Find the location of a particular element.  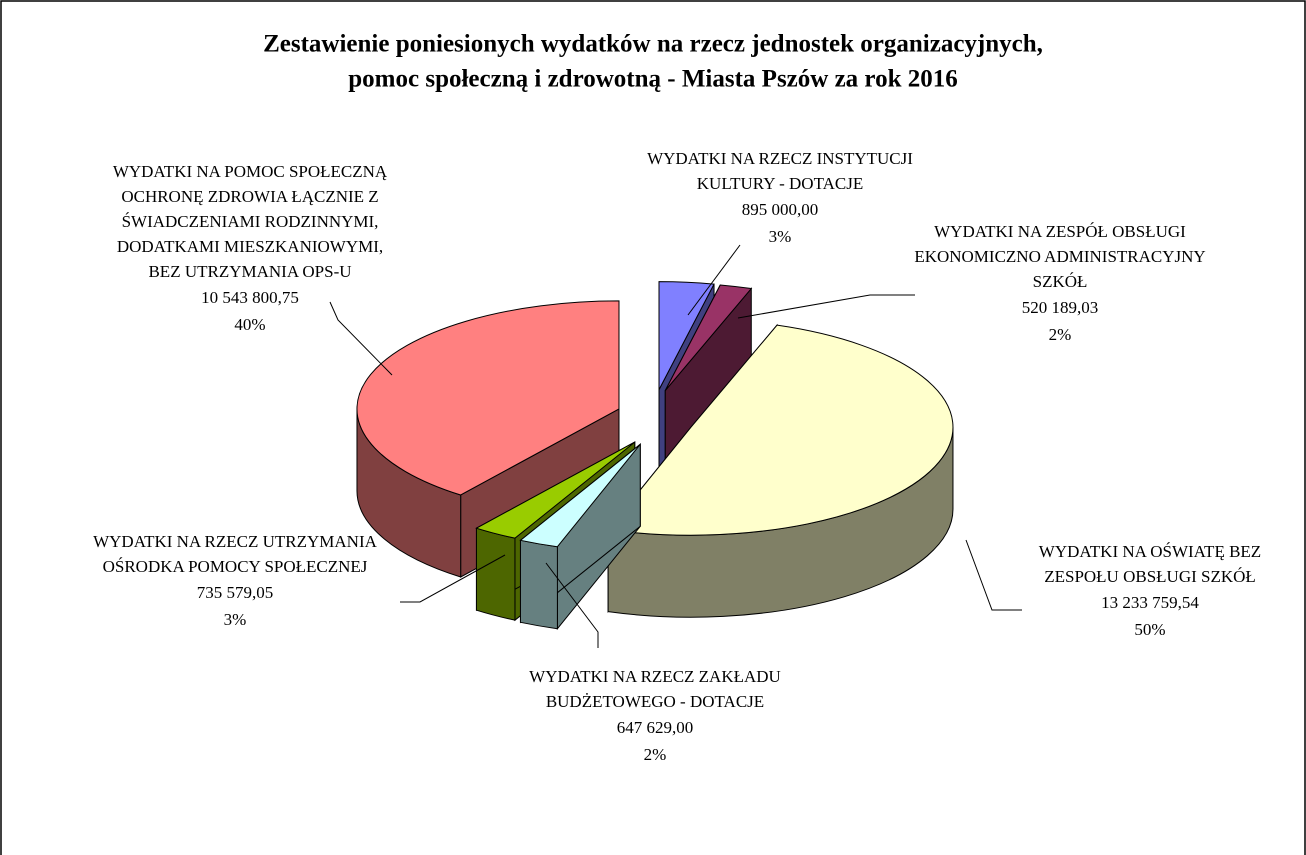

slice-label: DODATKAMI MIESZKANIOWYMI, is located at coordinates (250, 246).